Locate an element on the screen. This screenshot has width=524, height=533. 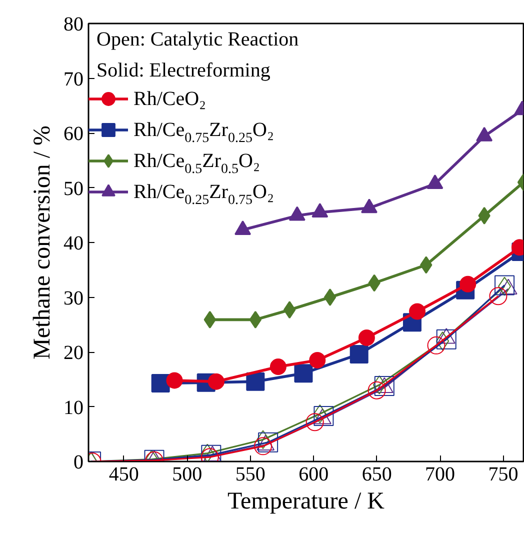
y-tick-label: 60 is located at coordinates (74, 134).